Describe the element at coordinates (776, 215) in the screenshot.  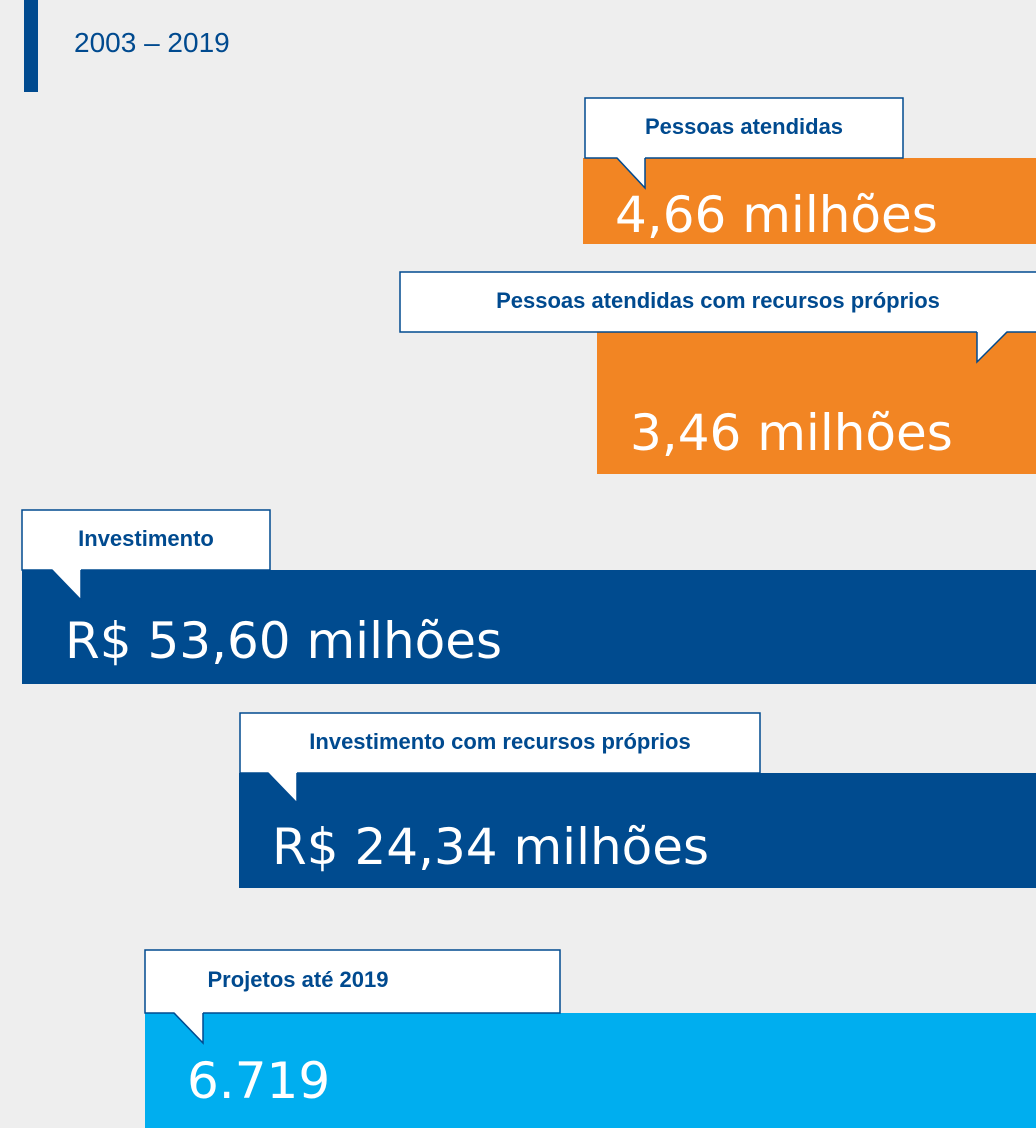
I see `value: 4,66 milhões` at that location.